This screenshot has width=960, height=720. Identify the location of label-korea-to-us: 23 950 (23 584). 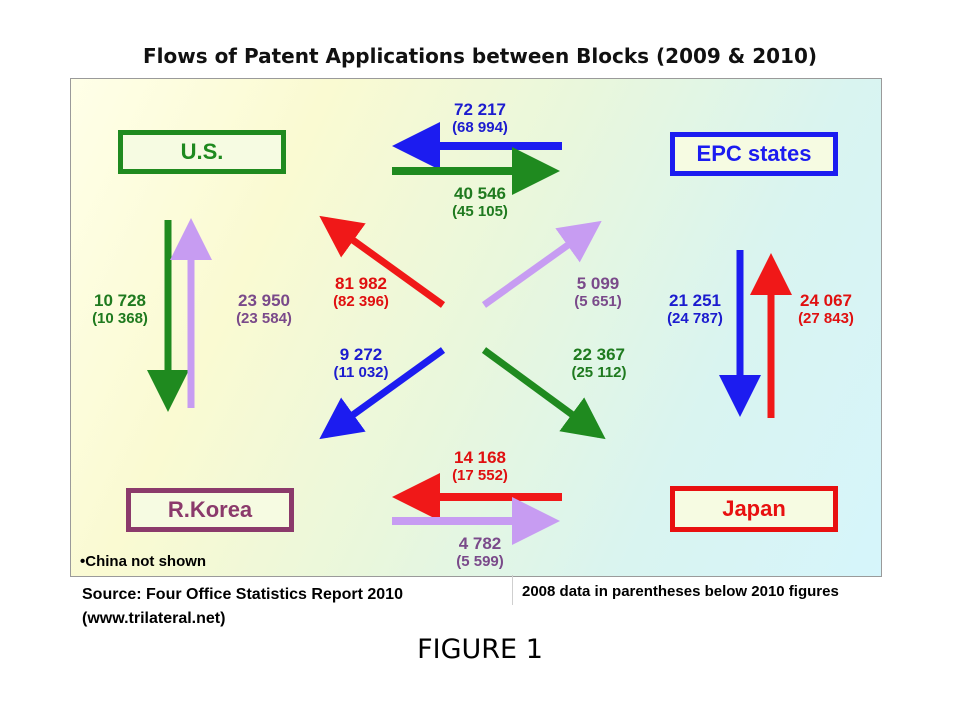
(264, 310).